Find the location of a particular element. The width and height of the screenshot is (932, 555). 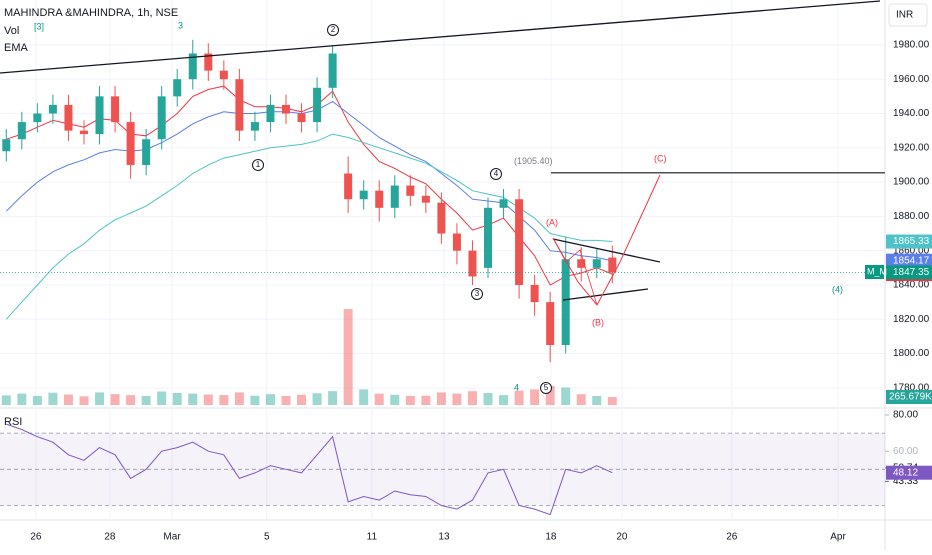

last-price-label: 1847.35 is located at coordinates (911, 272).